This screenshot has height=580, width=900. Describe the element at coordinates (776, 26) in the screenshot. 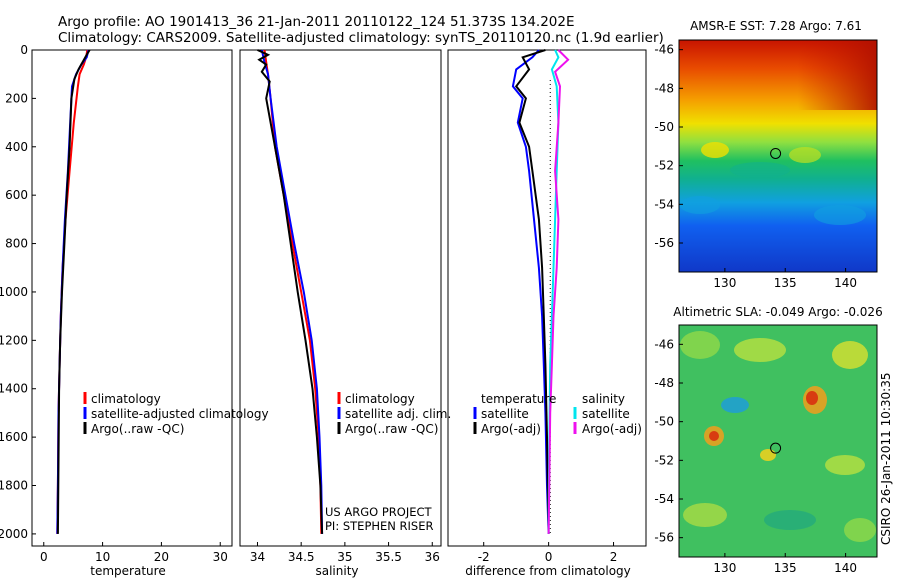

I see `sst-map-title: AMSR-E SST: 7.28 Argo: 7.61` at that location.